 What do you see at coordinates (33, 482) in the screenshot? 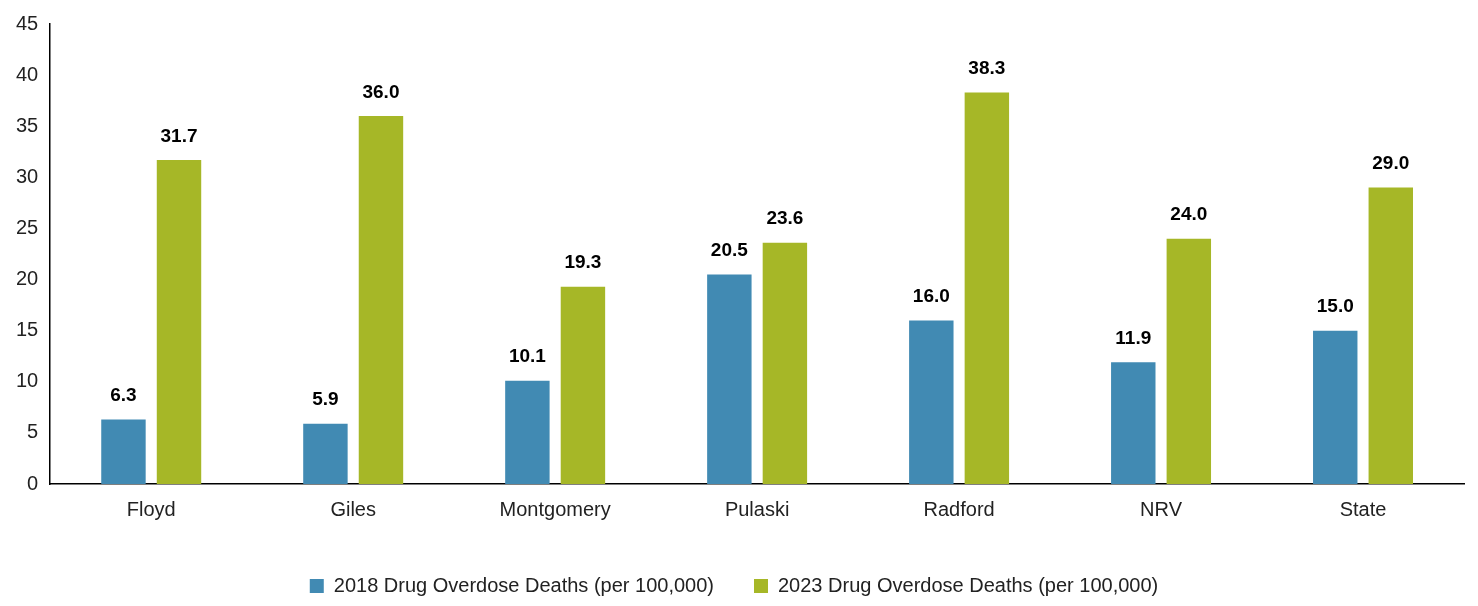
I see `y-tick-label: 0` at bounding box center [33, 482].